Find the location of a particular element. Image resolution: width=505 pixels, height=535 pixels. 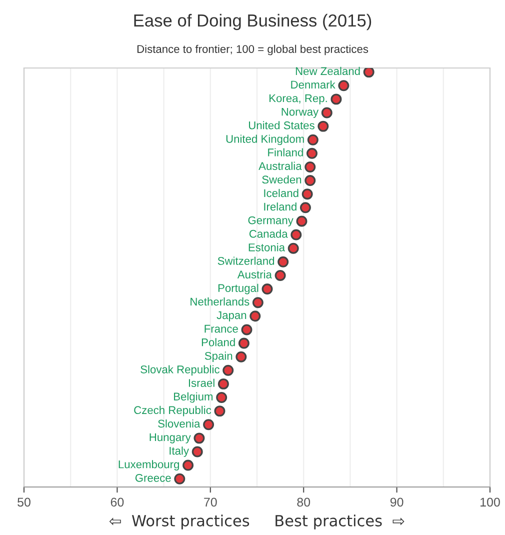

y-tick-label: Canada is located at coordinates (268, 234).